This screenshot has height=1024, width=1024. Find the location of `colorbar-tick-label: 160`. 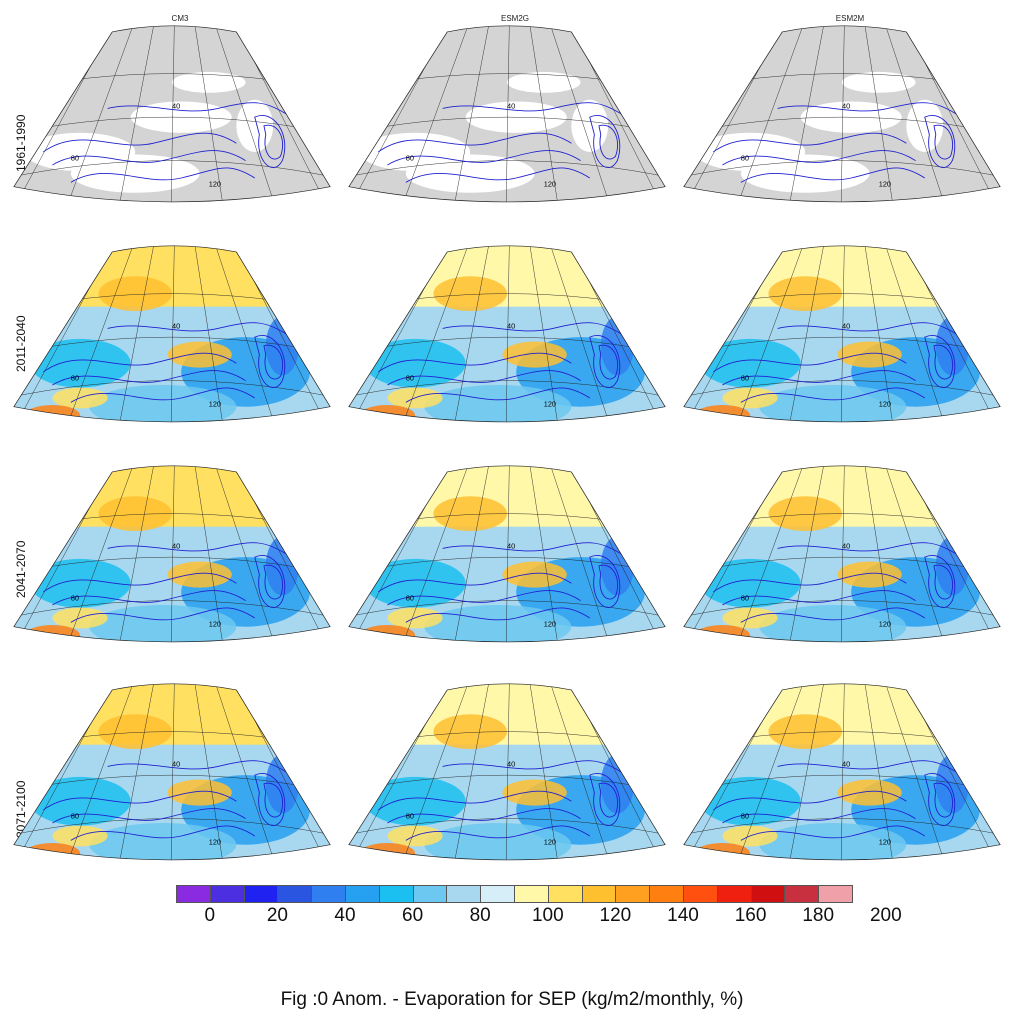

colorbar-tick-label: 160 is located at coordinates (750, 915).